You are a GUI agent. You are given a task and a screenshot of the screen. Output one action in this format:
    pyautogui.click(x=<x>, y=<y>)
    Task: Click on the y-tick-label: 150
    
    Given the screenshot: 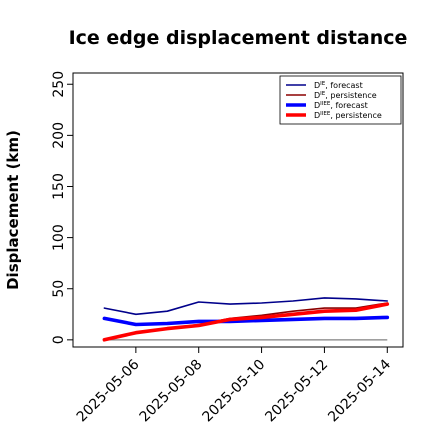 What is the action you would take?
    pyautogui.click(x=59, y=186)
    